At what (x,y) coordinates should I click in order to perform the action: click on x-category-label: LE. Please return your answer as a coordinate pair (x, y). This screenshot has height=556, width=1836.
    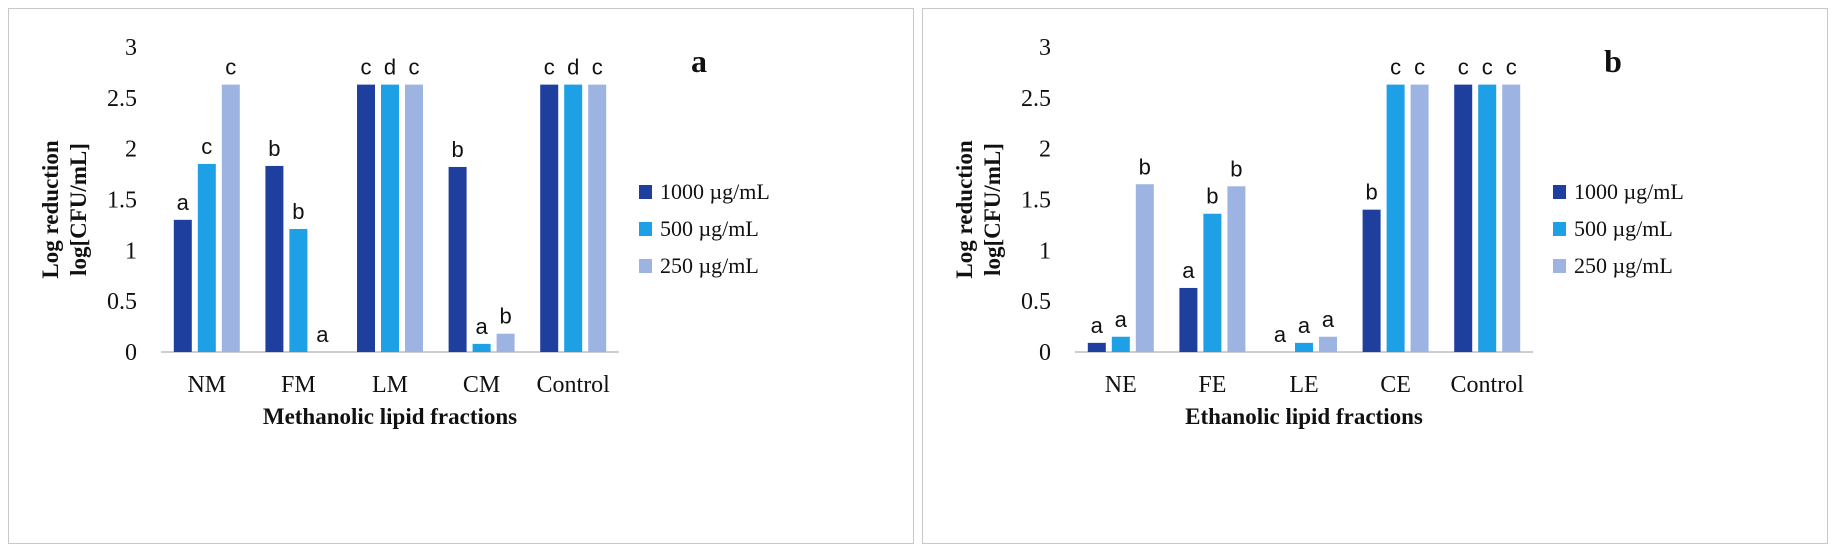
    Looking at the image, I should click on (1303, 385).